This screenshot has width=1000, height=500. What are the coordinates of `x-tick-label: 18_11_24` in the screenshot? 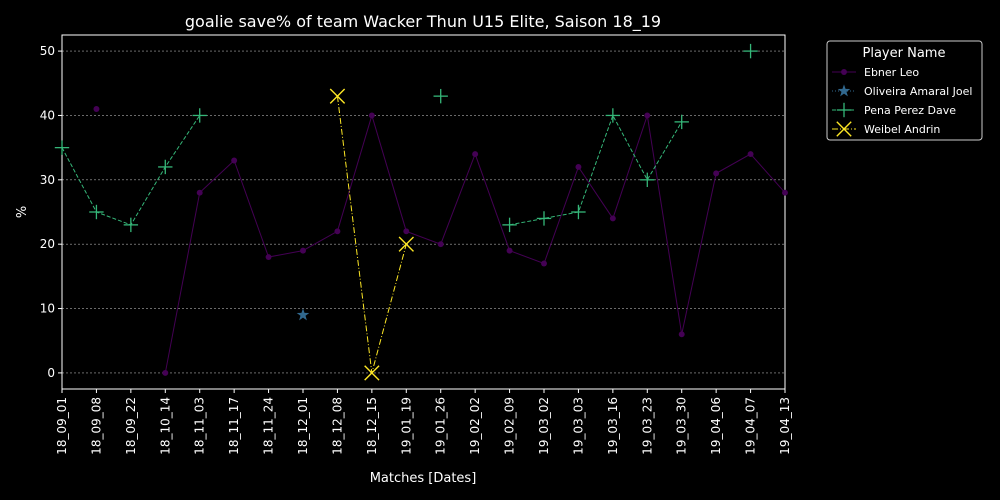 It's located at (269, 426).